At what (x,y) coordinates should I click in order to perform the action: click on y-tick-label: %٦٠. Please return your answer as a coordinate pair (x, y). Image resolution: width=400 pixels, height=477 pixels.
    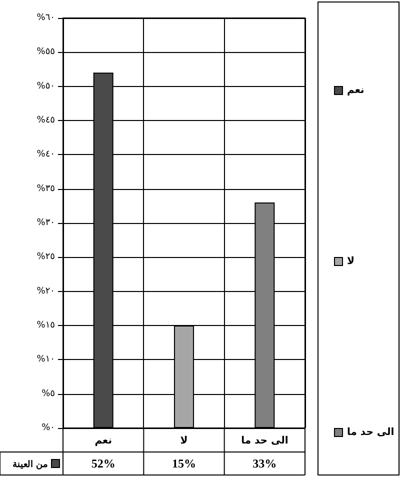
    Looking at the image, I should click on (45, 18).